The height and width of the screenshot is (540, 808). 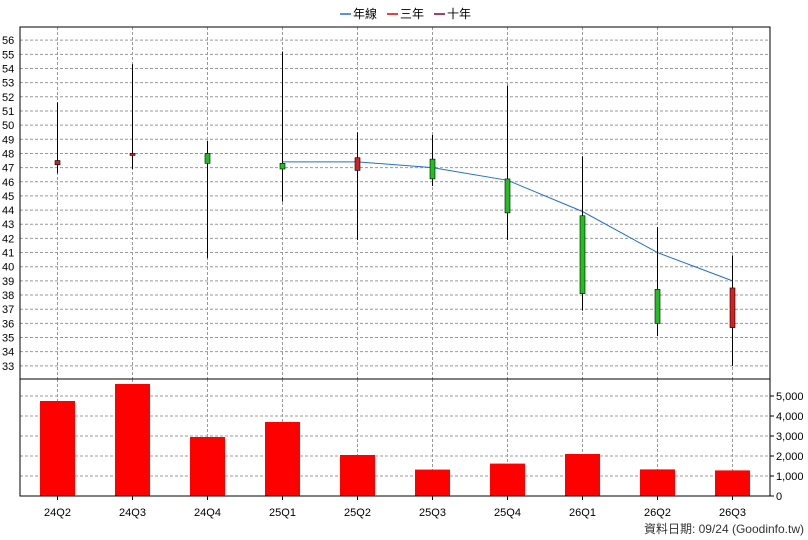 What do you see at coordinates (8, 367) in the screenshot?
I see `price-tick-label: 33` at bounding box center [8, 367].